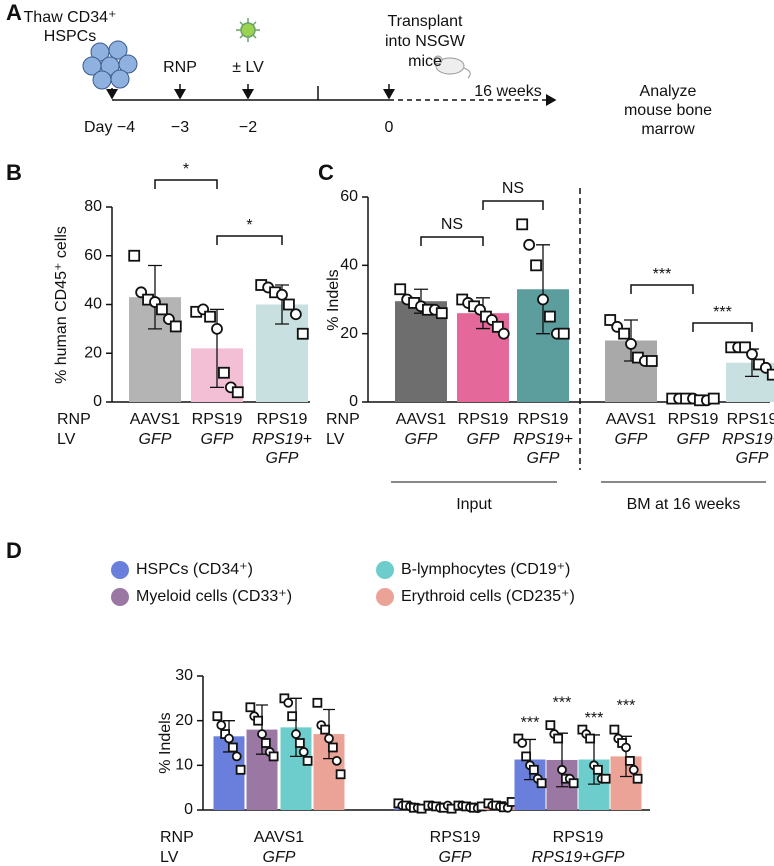 Image resolution: width=774 pixels, height=866 pixels. What do you see at coordinates (70, 17) in the screenshot?
I see `step-label: Thaw CD34⁺` at bounding box center [70, 17].